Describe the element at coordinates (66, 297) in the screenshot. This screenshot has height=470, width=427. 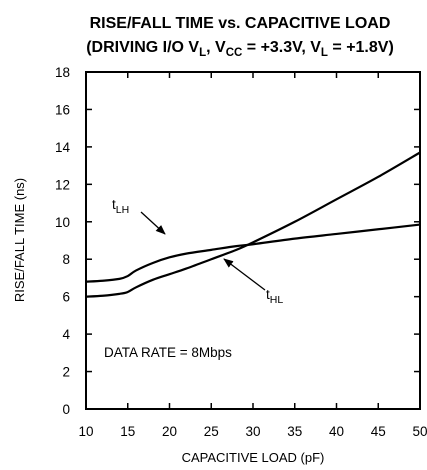
I see `y-tick-label: 6` at that location.